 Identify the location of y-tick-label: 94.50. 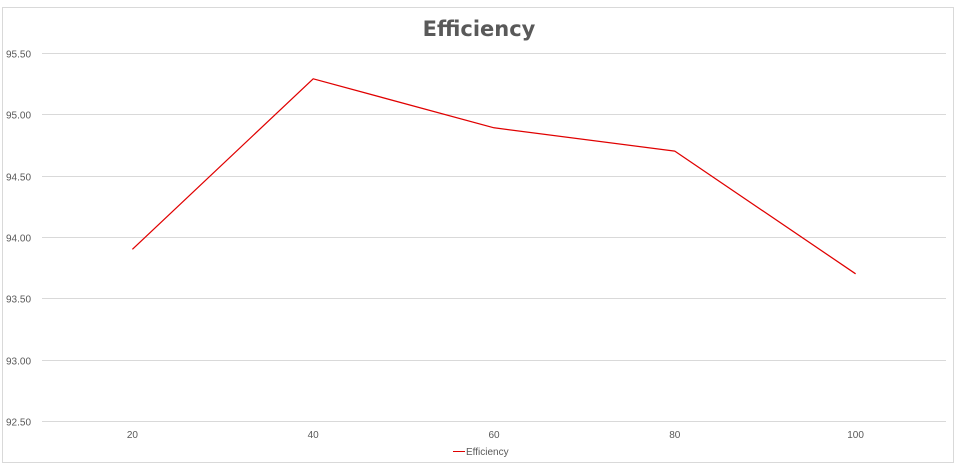
(18, 178).